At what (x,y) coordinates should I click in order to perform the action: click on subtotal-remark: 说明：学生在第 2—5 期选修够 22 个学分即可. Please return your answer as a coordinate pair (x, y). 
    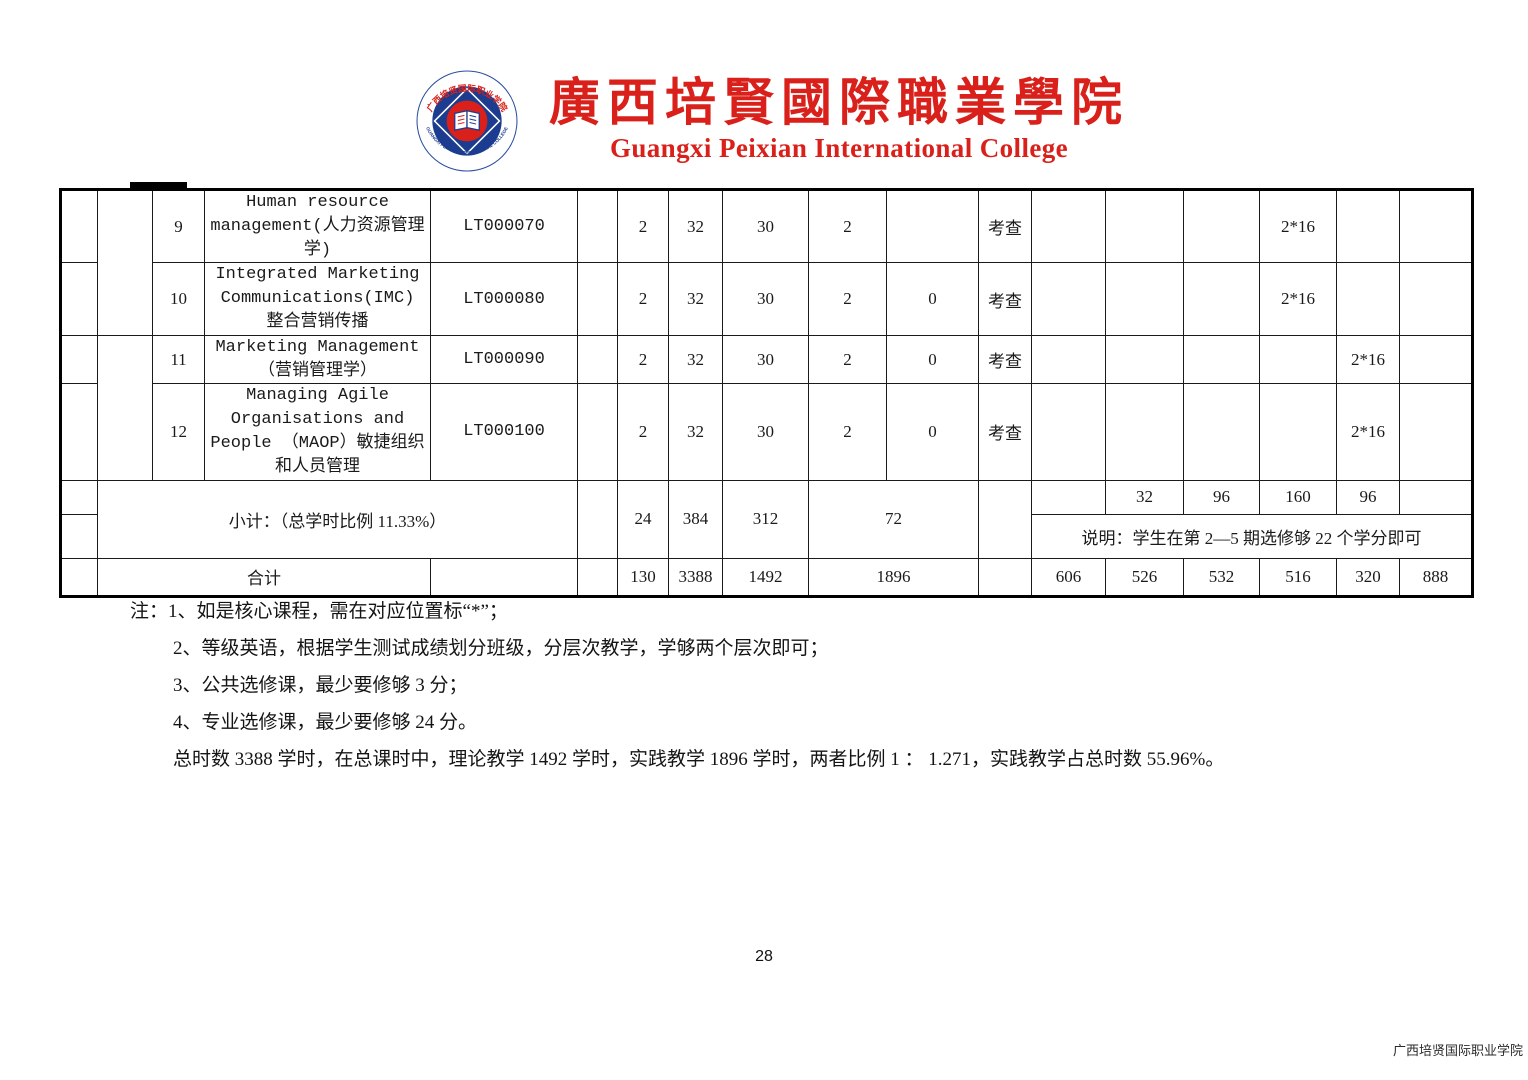
    Looking at the image, I should click on (1252, 536).